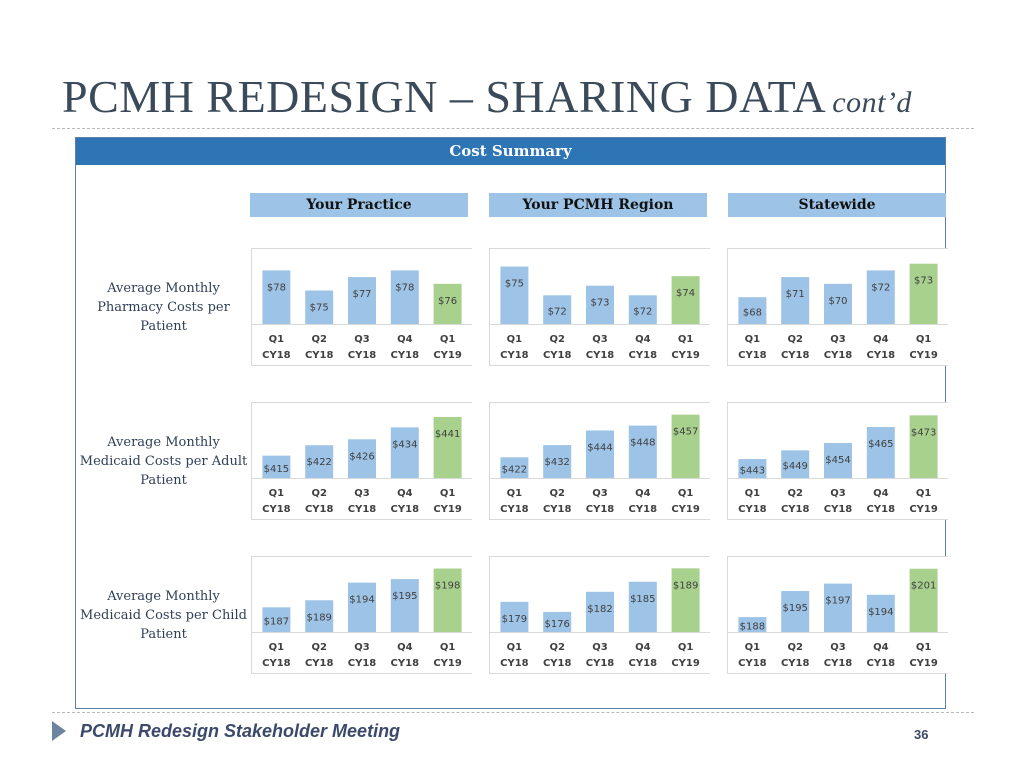  I want to click on data-label: $454, so click(837, 460).